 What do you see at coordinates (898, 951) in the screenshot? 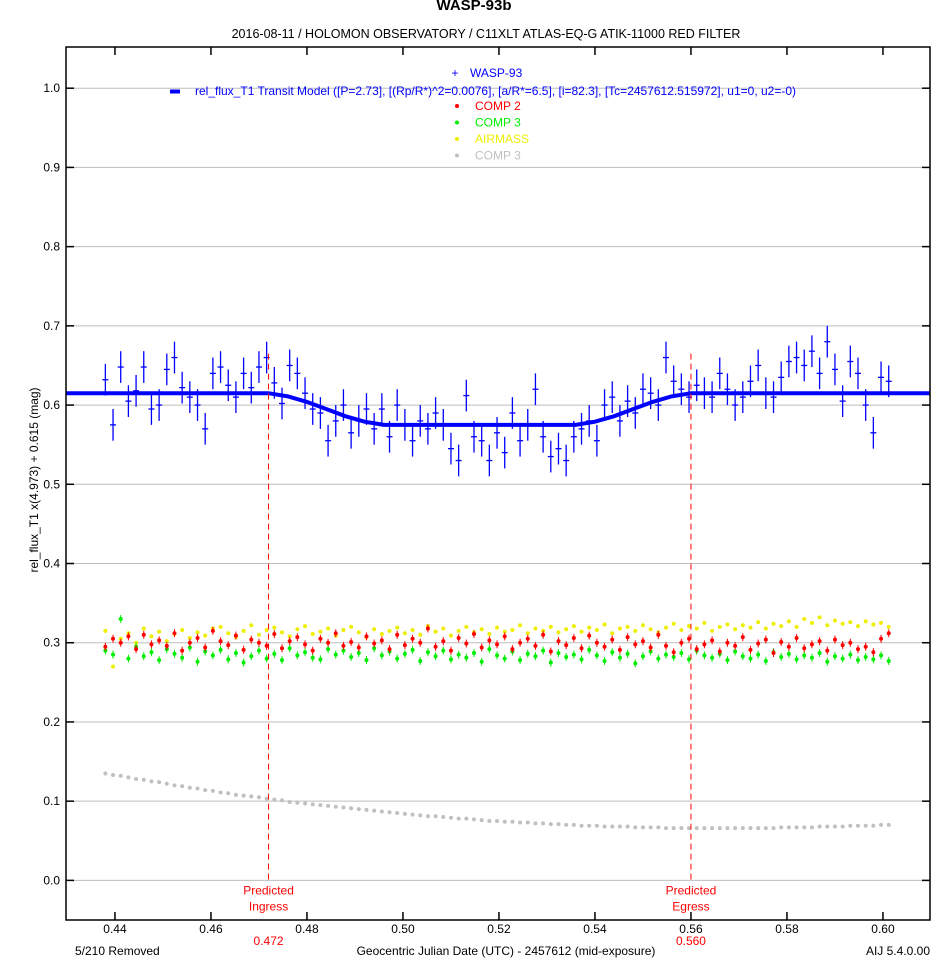
I see `version-label: AIJ 5.4.0.00` at bounding box center [898, 951].